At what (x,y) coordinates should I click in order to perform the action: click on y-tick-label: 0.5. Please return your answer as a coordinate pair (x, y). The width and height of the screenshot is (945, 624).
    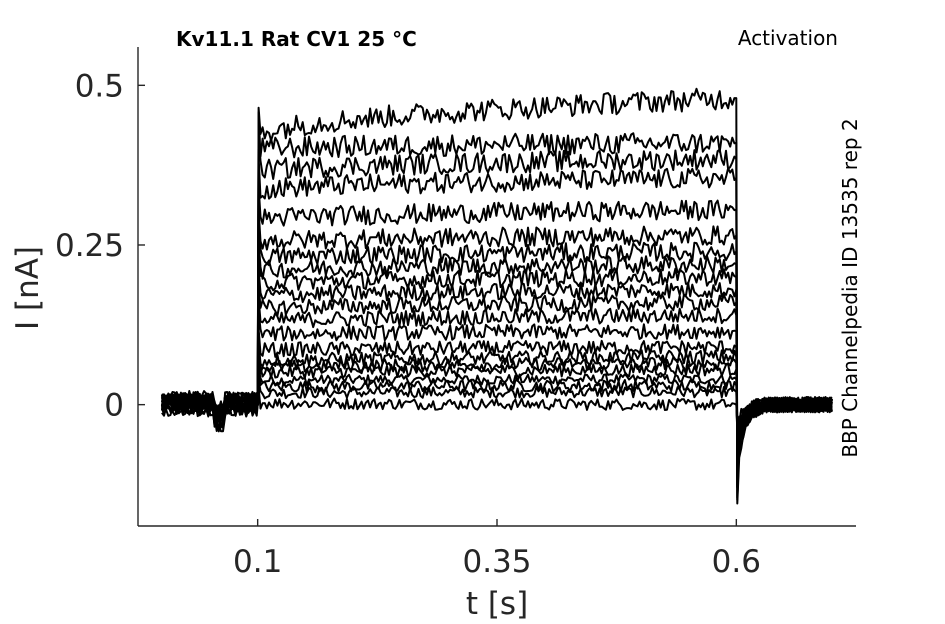
    Looking at the image, I should click on (99, 86).